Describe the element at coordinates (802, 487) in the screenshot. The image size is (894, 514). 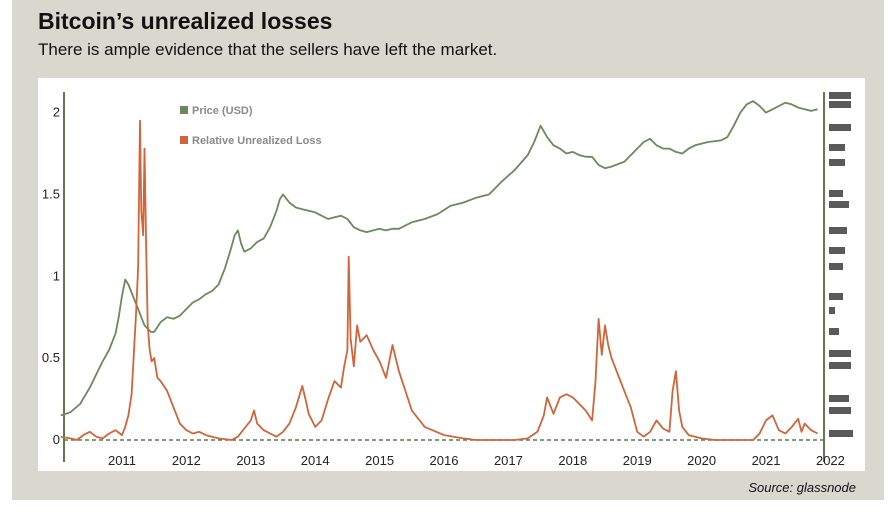
I see `source-note: Source: glassnode` at that location.